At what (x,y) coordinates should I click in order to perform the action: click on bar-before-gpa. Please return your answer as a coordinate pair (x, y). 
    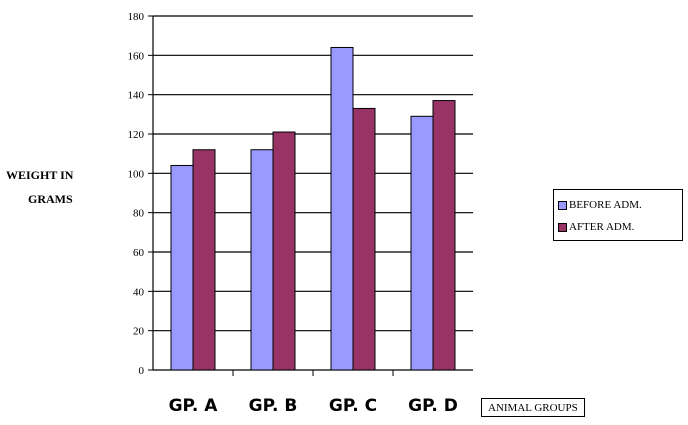
    Looking at the image, I should click on (182, 267).